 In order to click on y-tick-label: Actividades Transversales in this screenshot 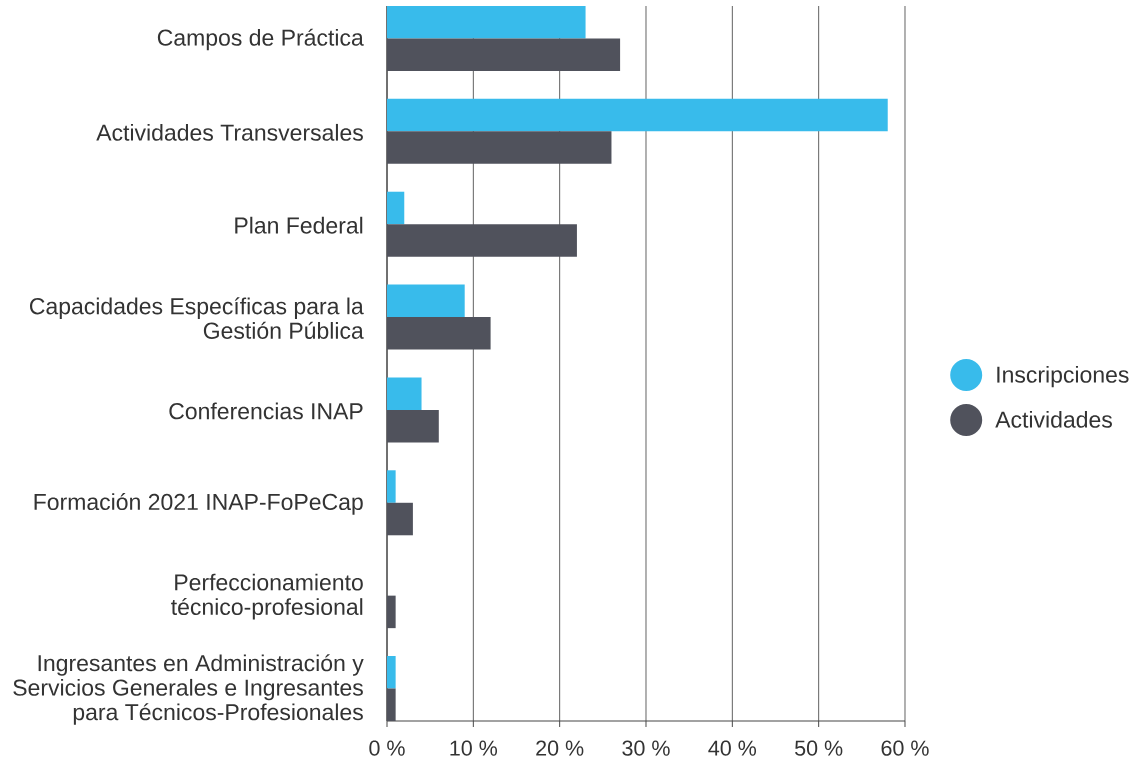, I will do `click(229, 132)`.